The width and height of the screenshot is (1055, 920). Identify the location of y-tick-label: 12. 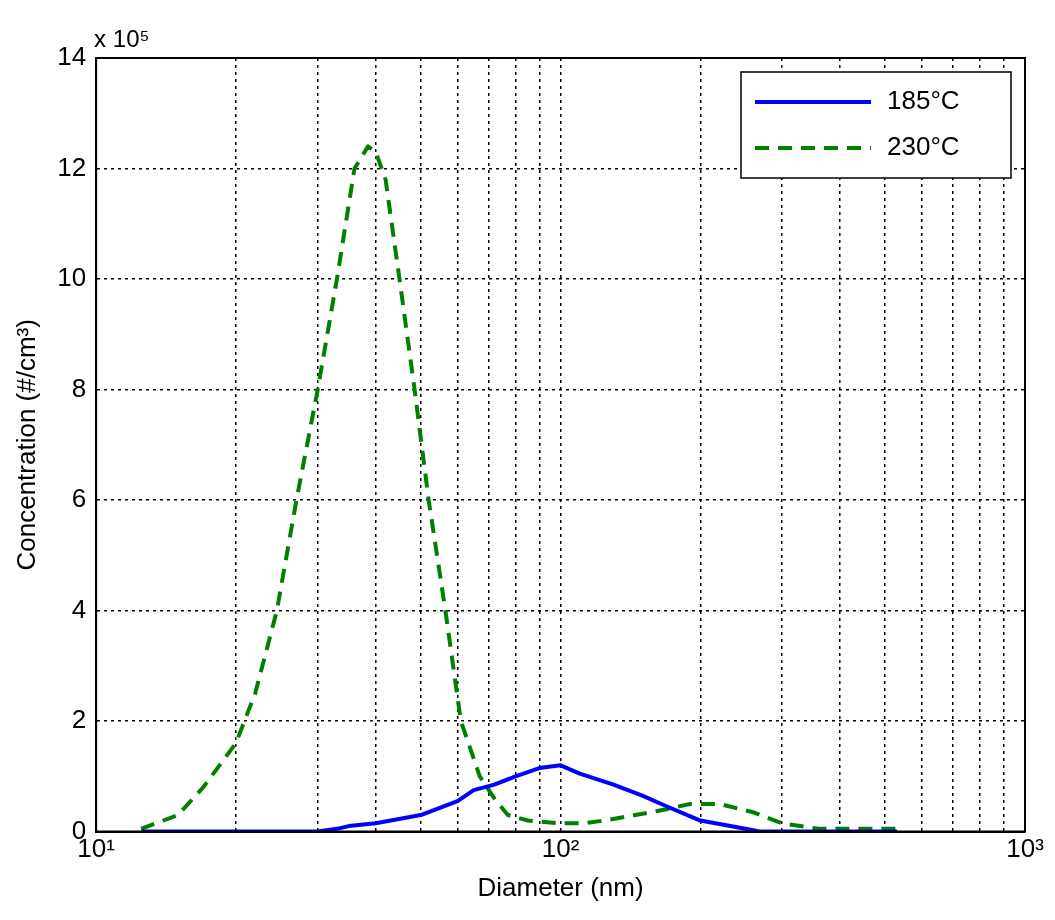
(72, 166).